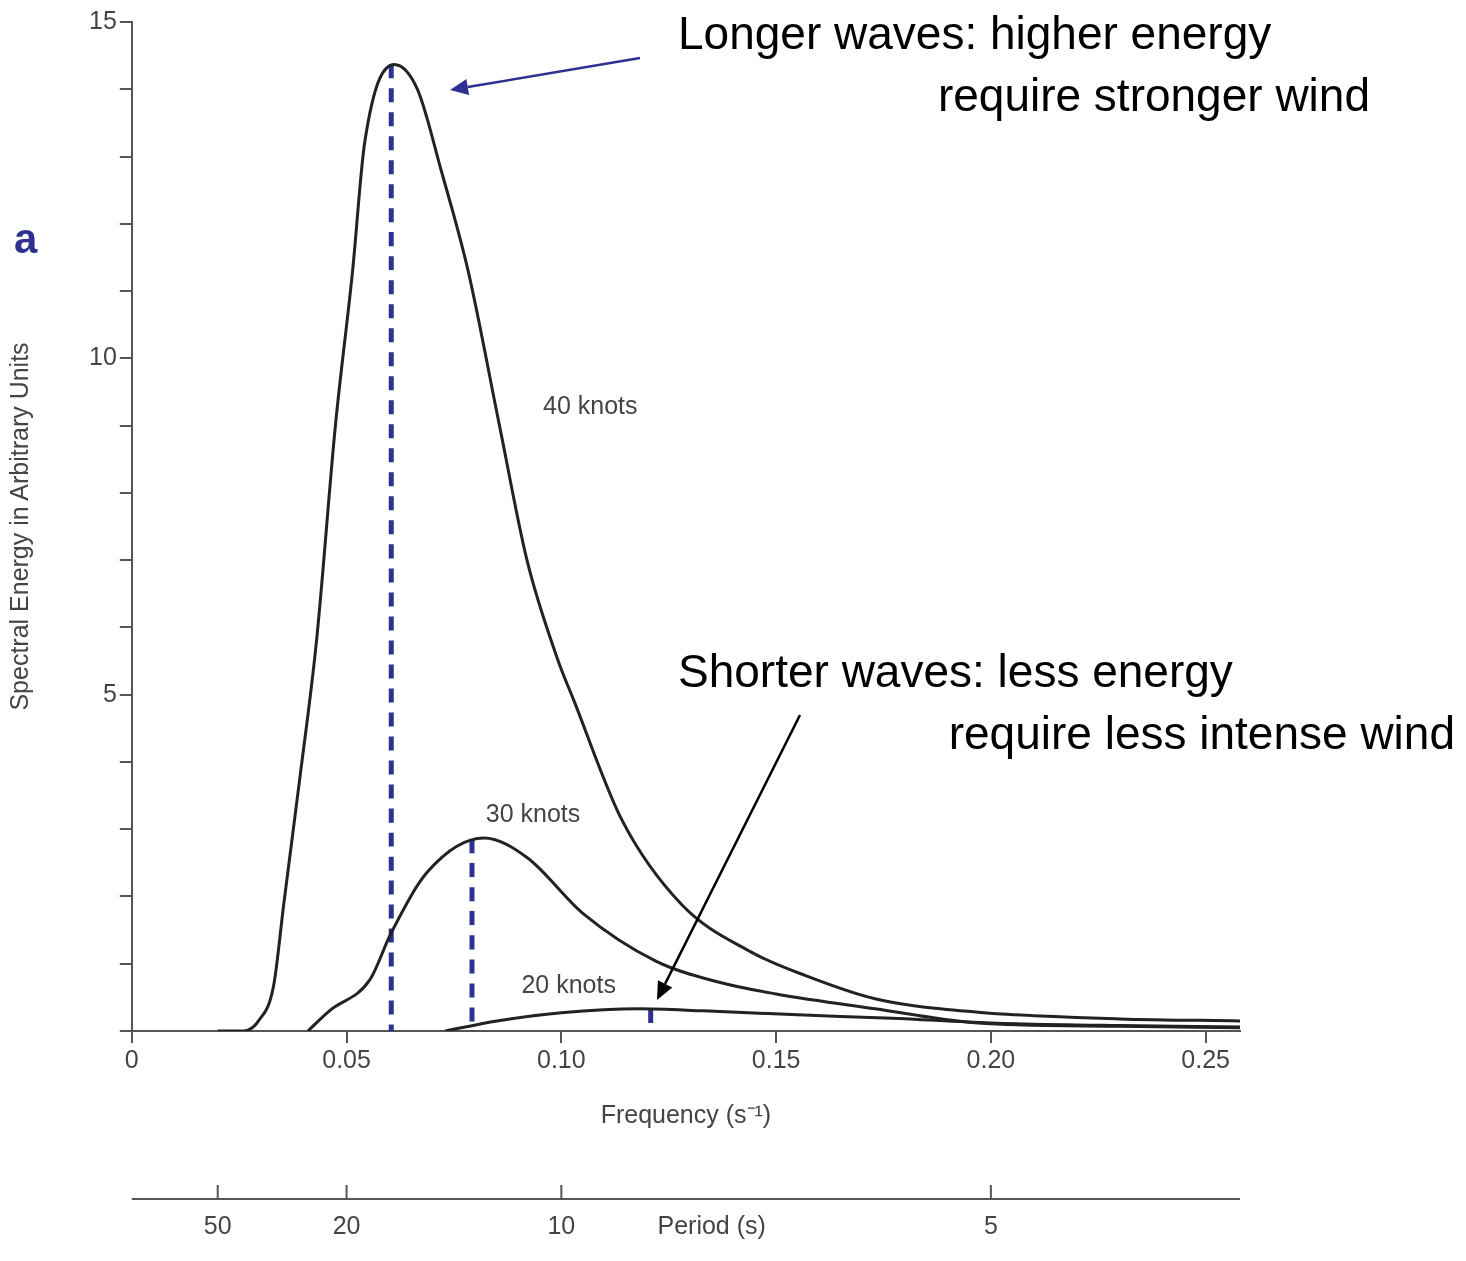 This screenshot has height=1261, width=1466. I want to click on text: 50, so click(217, 1225).